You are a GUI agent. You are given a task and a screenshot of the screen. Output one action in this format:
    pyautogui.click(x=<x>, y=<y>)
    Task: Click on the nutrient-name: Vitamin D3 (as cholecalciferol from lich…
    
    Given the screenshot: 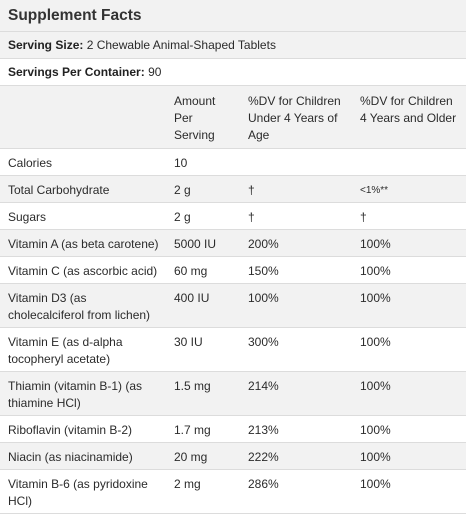 What is the action you would take?
    pyautogui.click(x=84, y=305)
    